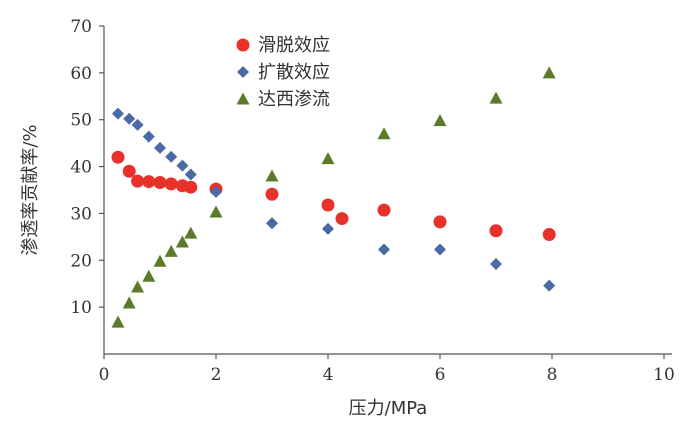 This screenshot has height=431, width=700. I want to click on legend-marker-circle, so click(243, 45).